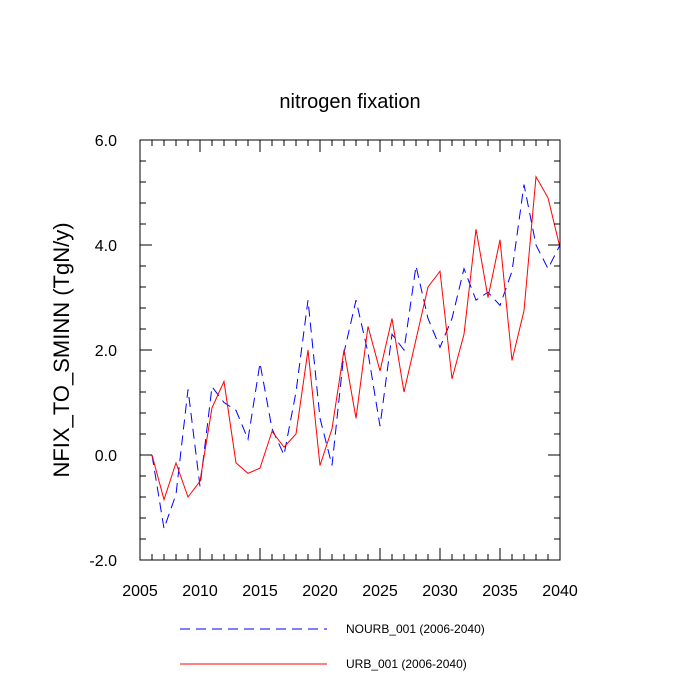 The height and width of the screenshot is (700, 700). Describe the element at coordinates (61, 349) in the screenshot. I see `y-axis-label: NFIX_TO_SMINN (TgN/y)` at that location.